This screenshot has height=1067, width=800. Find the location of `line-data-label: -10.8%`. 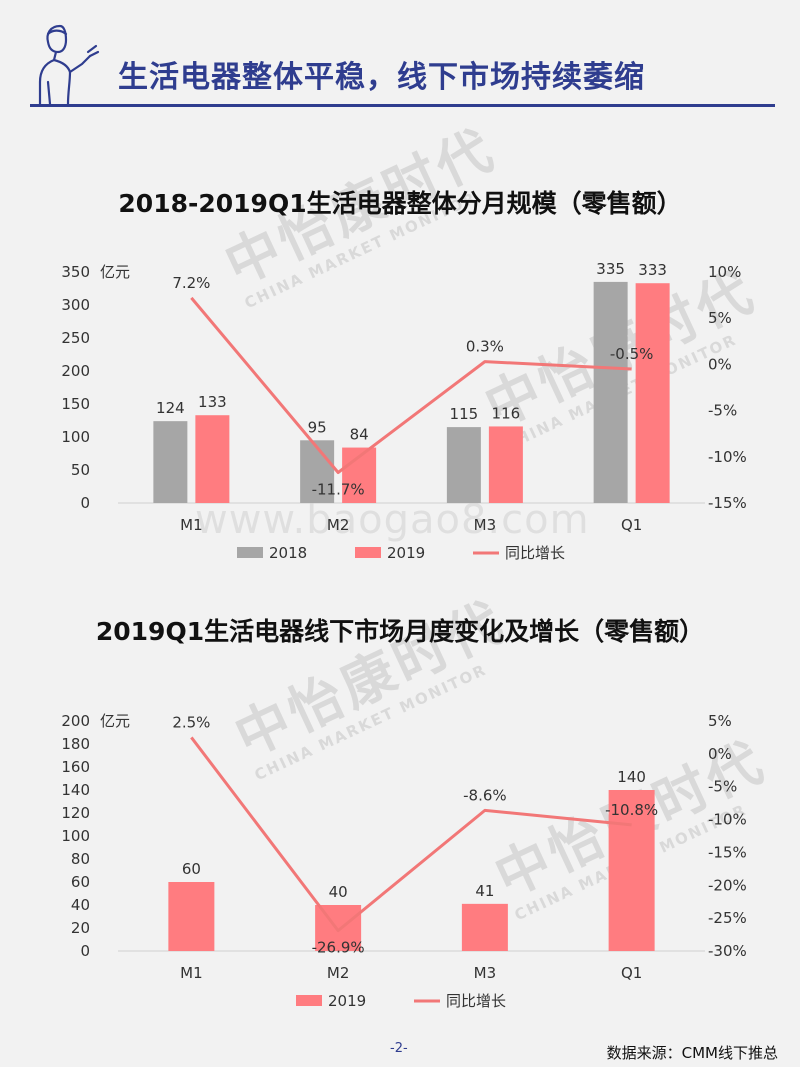

line-data-label: -10.8% is located at coordinates (631, 810).